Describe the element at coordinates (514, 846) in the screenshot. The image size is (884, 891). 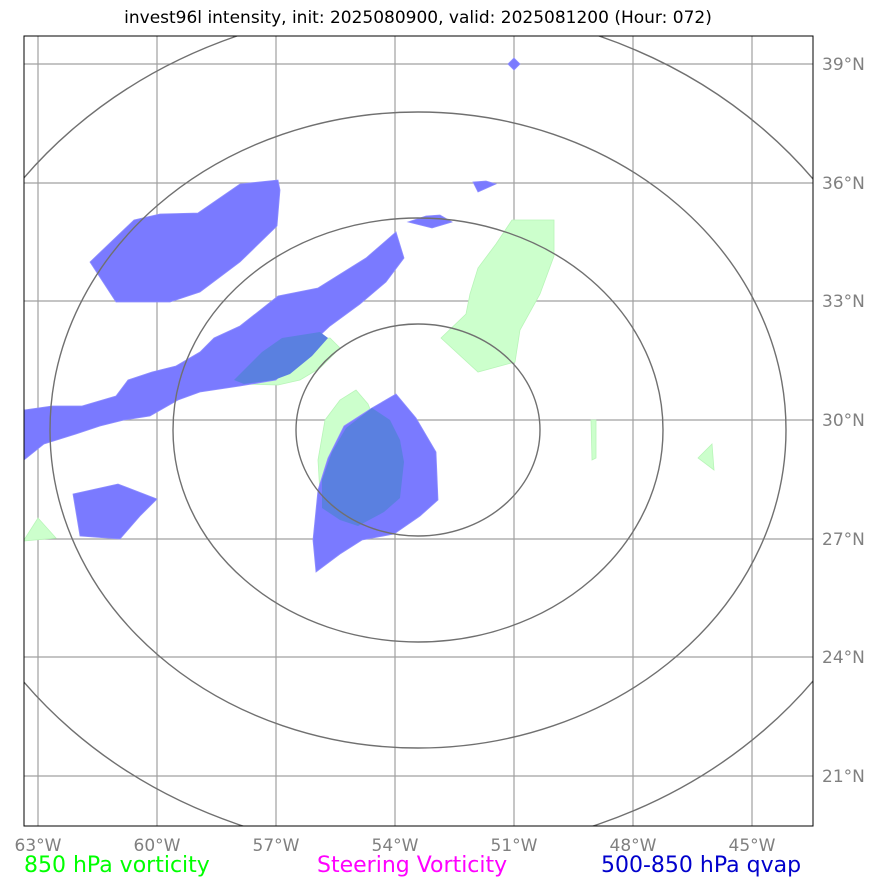
I see `lon-label-51w: 51°W` at that location.